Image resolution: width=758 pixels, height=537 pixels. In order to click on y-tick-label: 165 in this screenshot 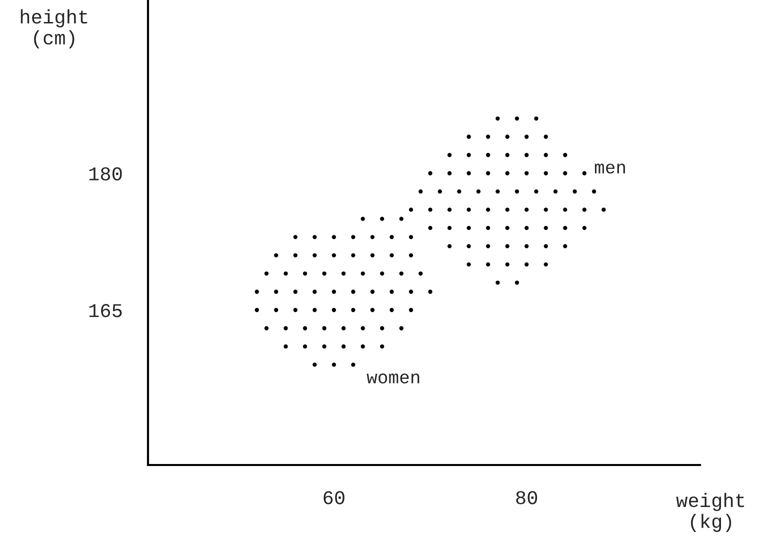, I will do `click(105, 311)`.